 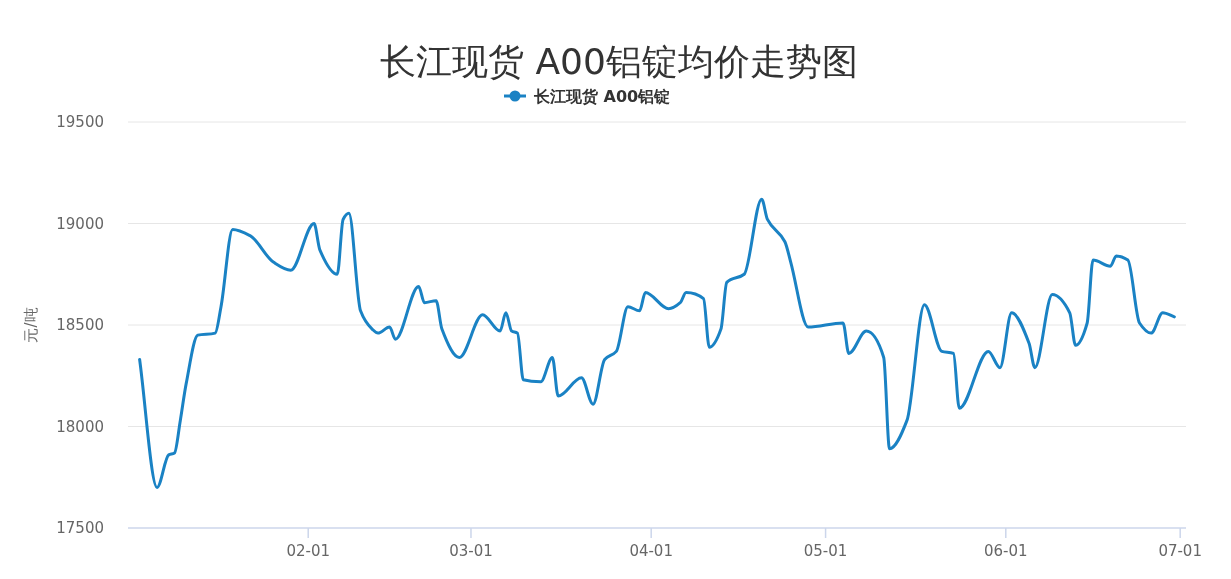 I want to click on x-tick-label: 07-01, so click(x=1180, y=551).